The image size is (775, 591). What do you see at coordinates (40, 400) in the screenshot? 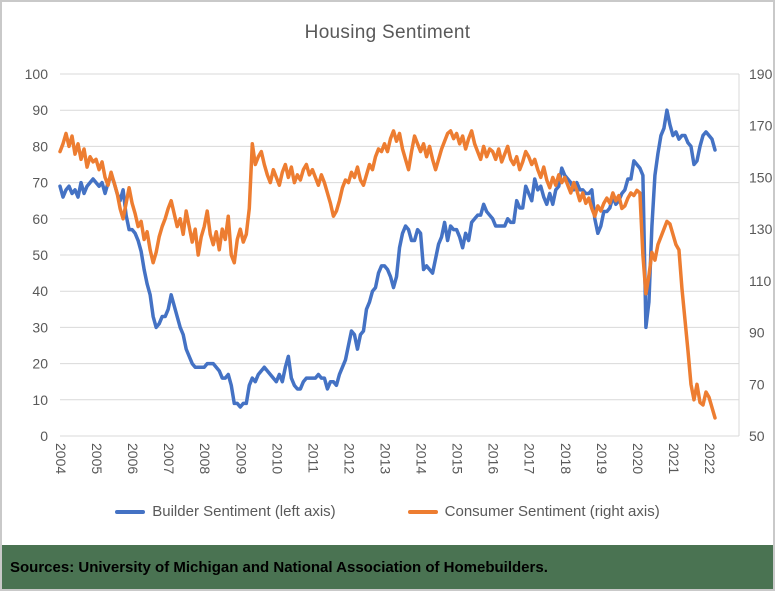
I see `svg-text: 10` at bounding box center [40, 400].